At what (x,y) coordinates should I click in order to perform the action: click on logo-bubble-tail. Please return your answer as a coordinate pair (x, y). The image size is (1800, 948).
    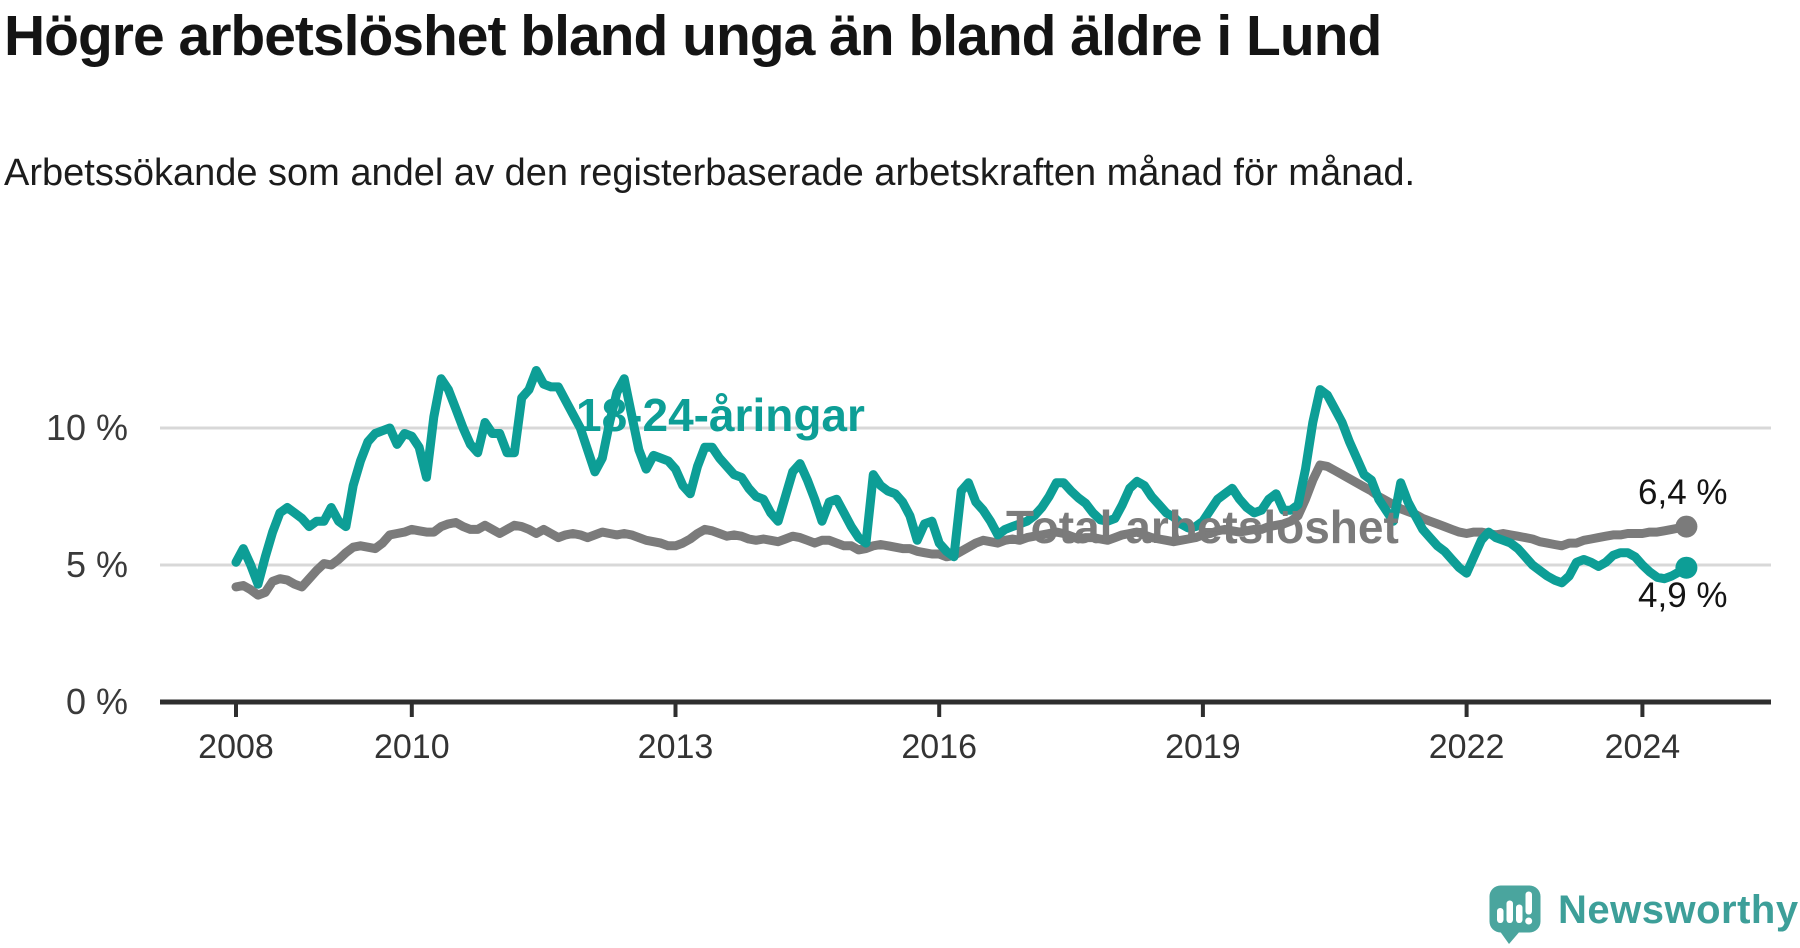
    Looking at the image, I should click on (1510, 937).